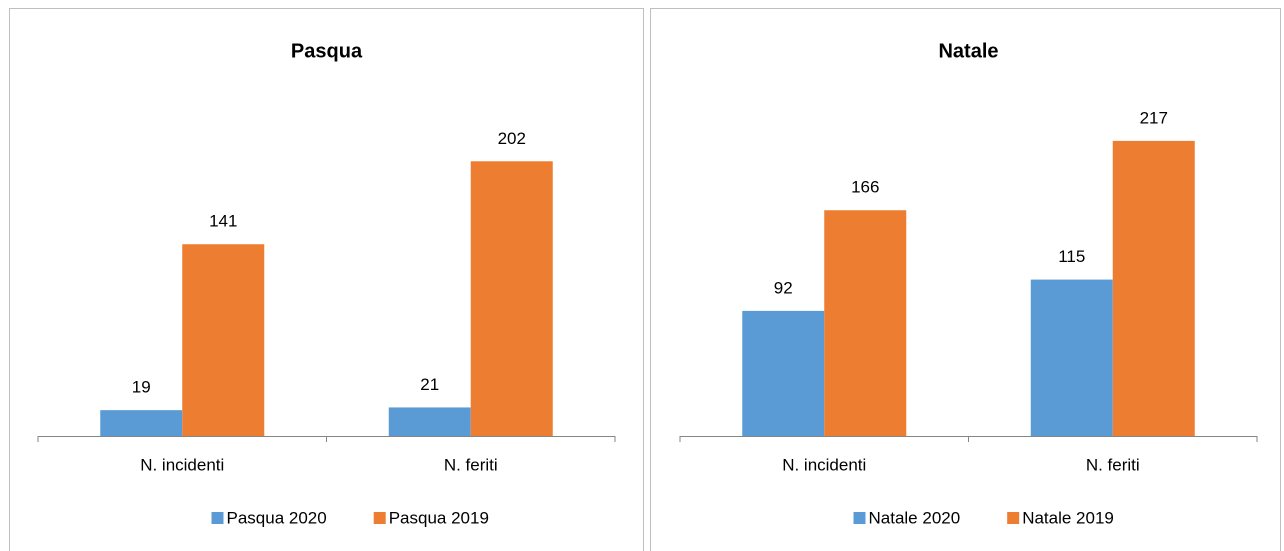  I want to click on chart-title: Pasqua, so click(327, 51).